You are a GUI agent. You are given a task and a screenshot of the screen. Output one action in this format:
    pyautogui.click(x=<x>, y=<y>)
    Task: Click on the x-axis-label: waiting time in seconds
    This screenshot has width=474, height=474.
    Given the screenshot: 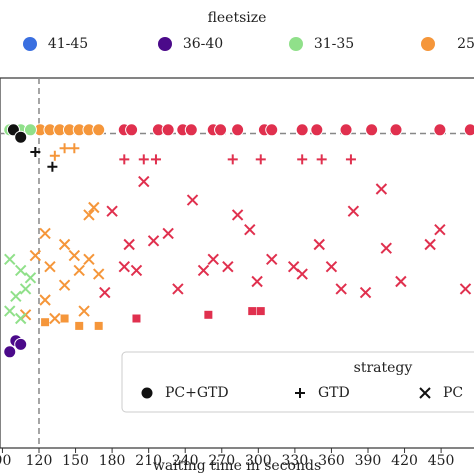 What is the action you would take?
    pyautogui.click(x=237, y=466)
    